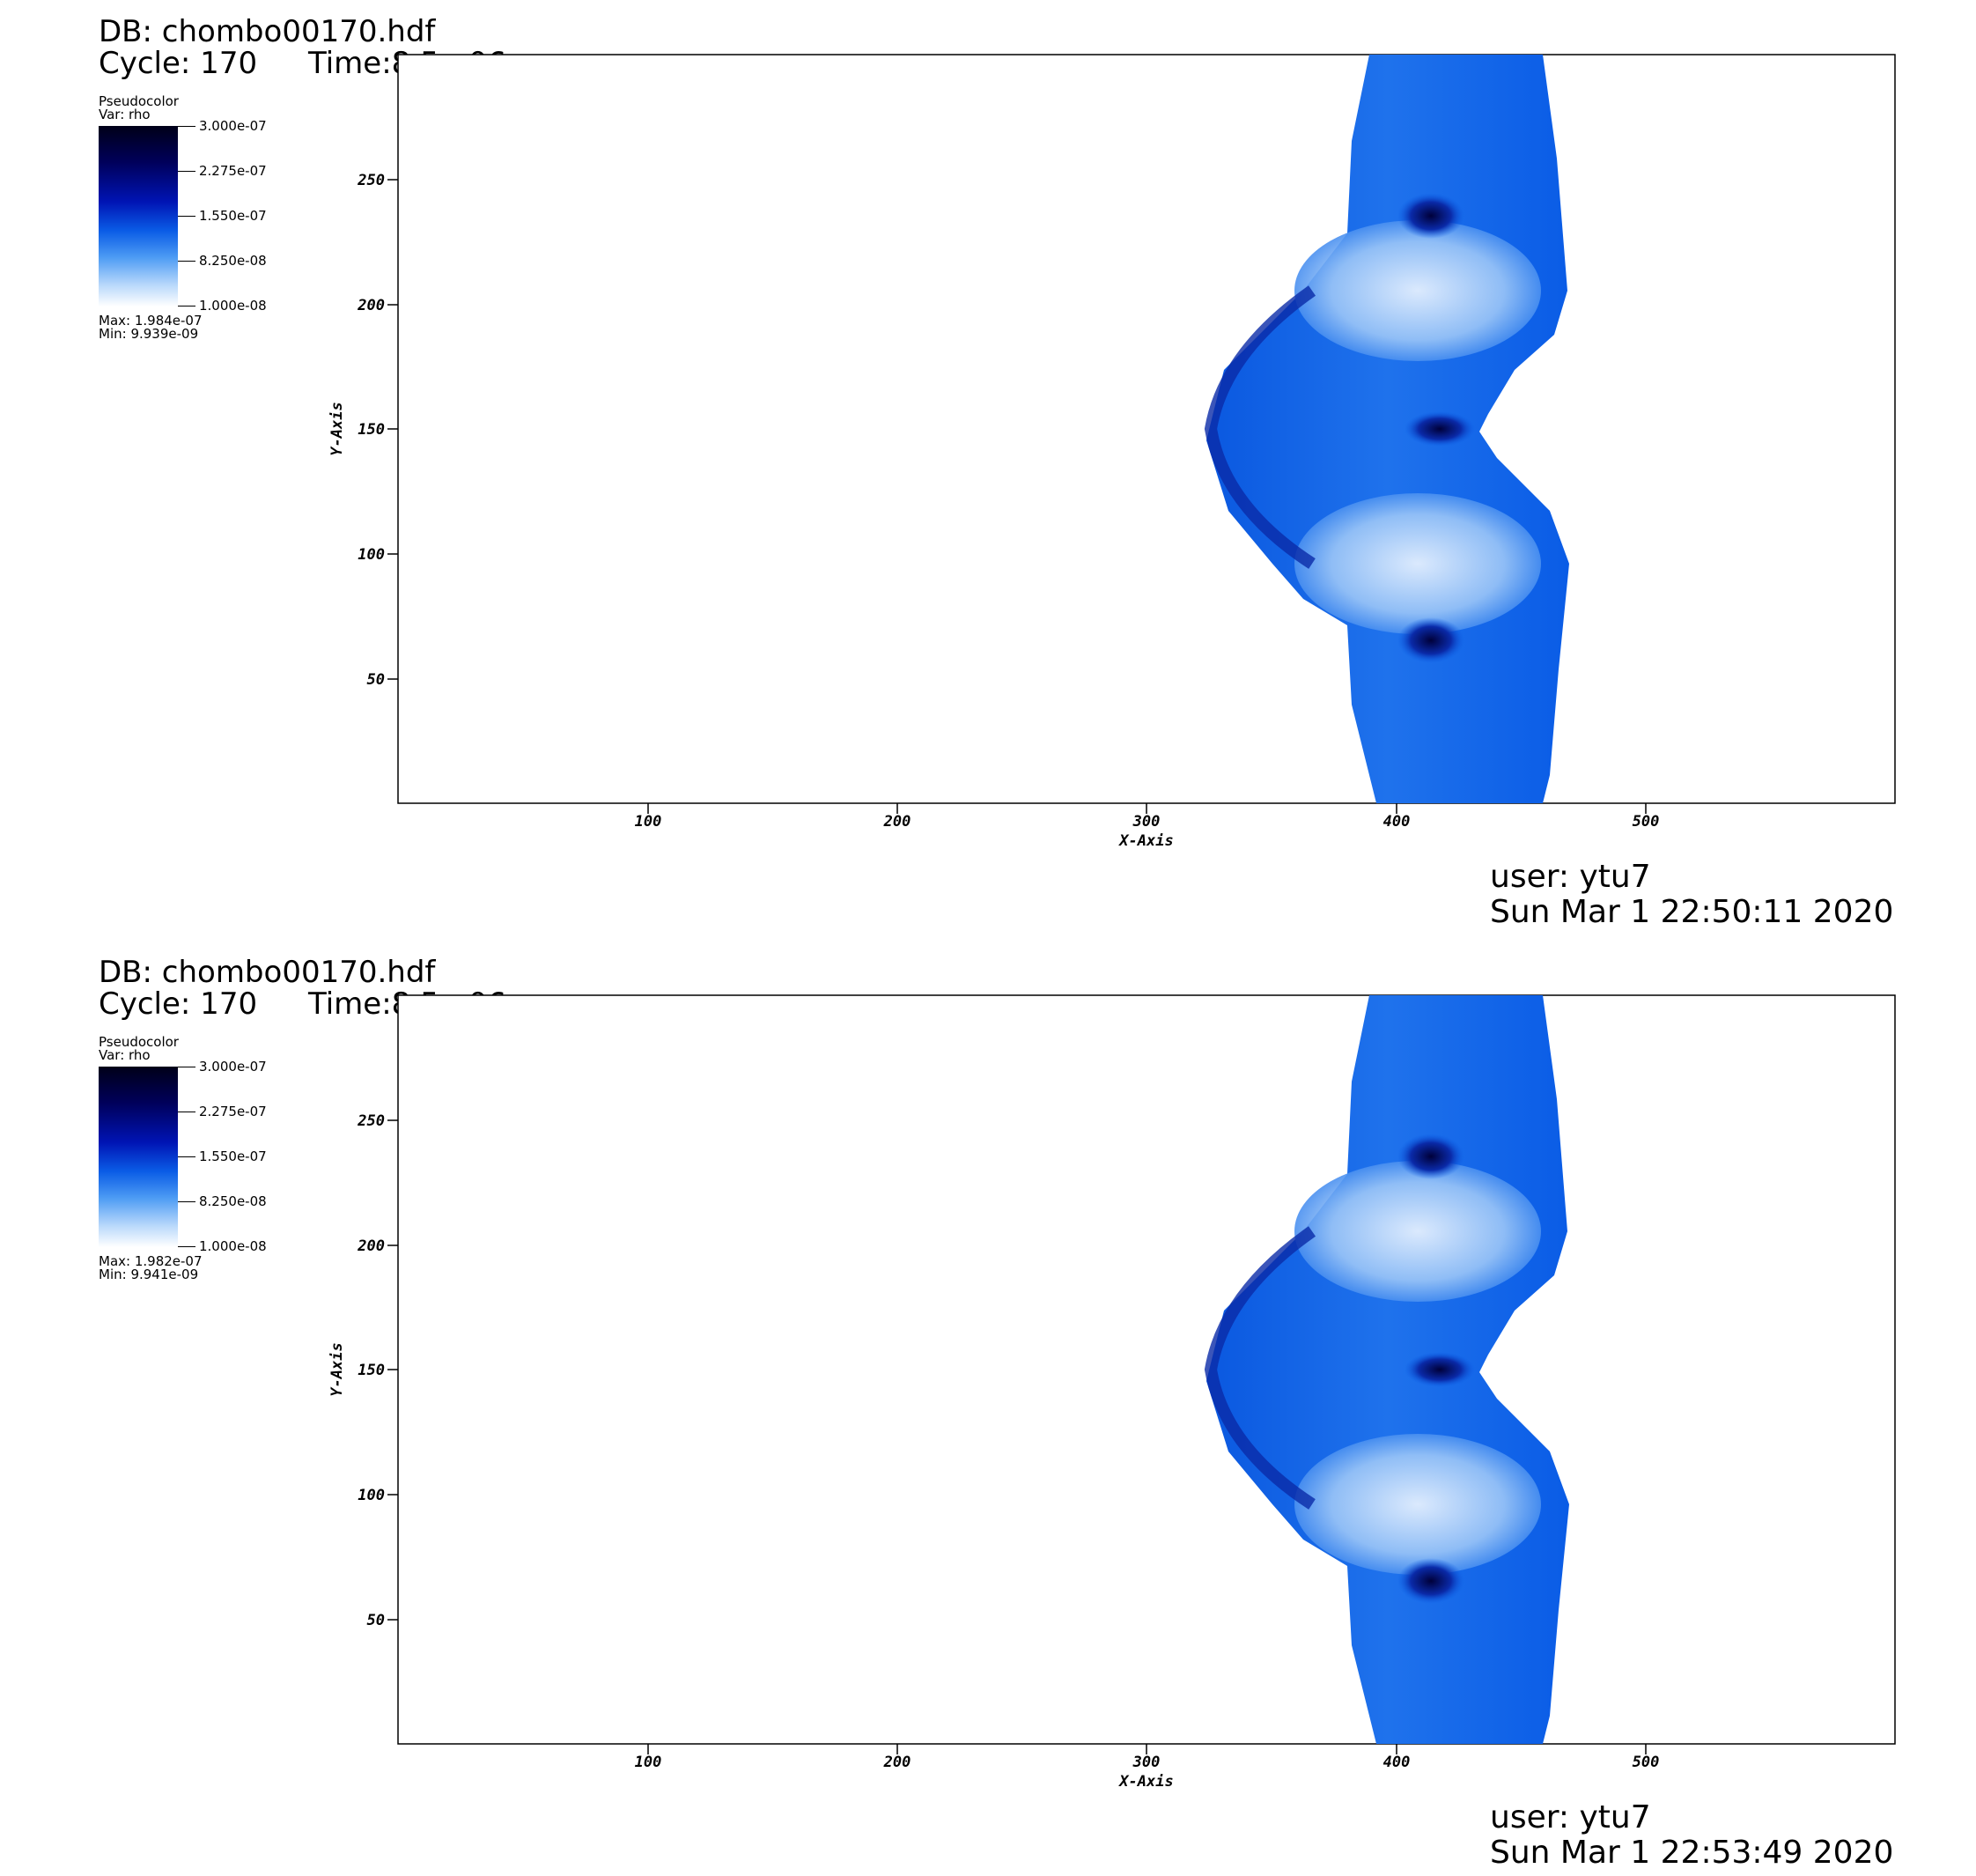 This screenshot has height=1876, width=1976. I want to click on date-label: Sun Mar 1 22:53:49 2020, so click(1692, 1853).